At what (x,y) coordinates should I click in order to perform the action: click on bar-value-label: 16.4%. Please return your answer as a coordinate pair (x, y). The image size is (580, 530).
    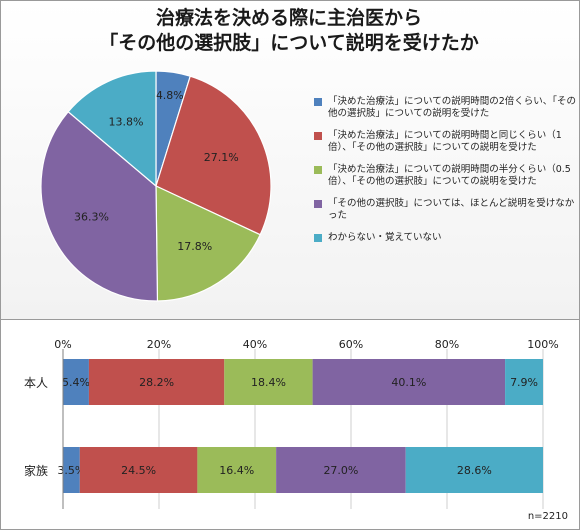
    Looking at the image, I should click on (236, 470).